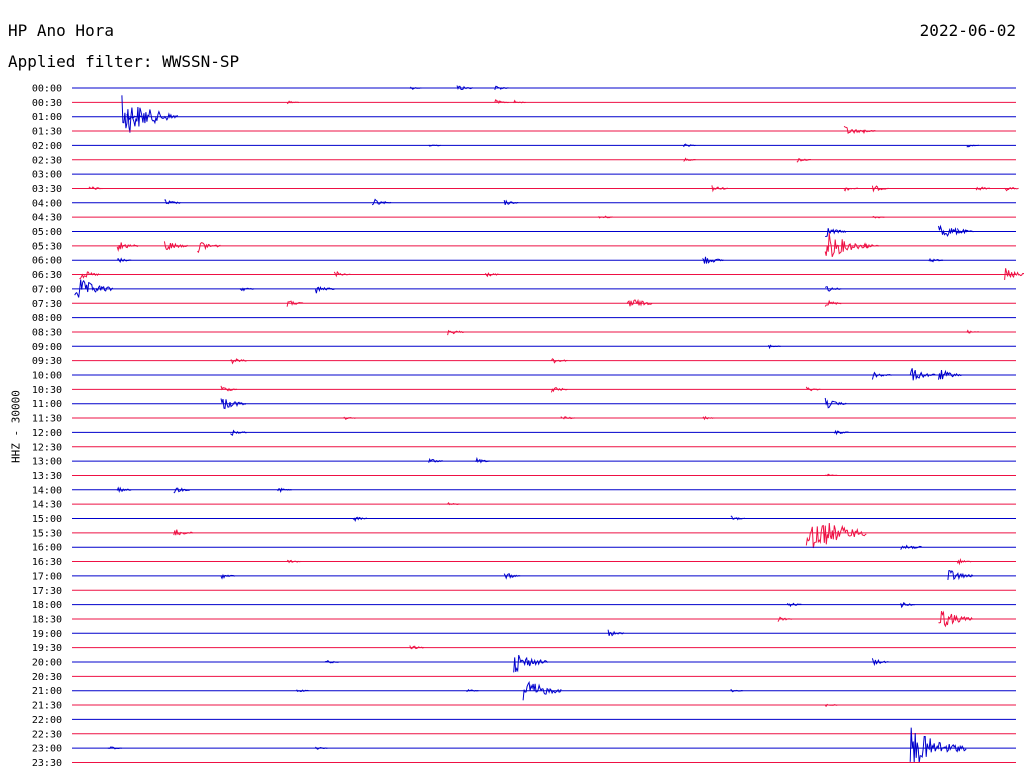 Image resolution: width=1024 pixels, height=780 pixels. What do you see at coordinates (47, 691) in the screenshot?
I see `trace-time-label: 21:00` at bounding box center [47, 691].